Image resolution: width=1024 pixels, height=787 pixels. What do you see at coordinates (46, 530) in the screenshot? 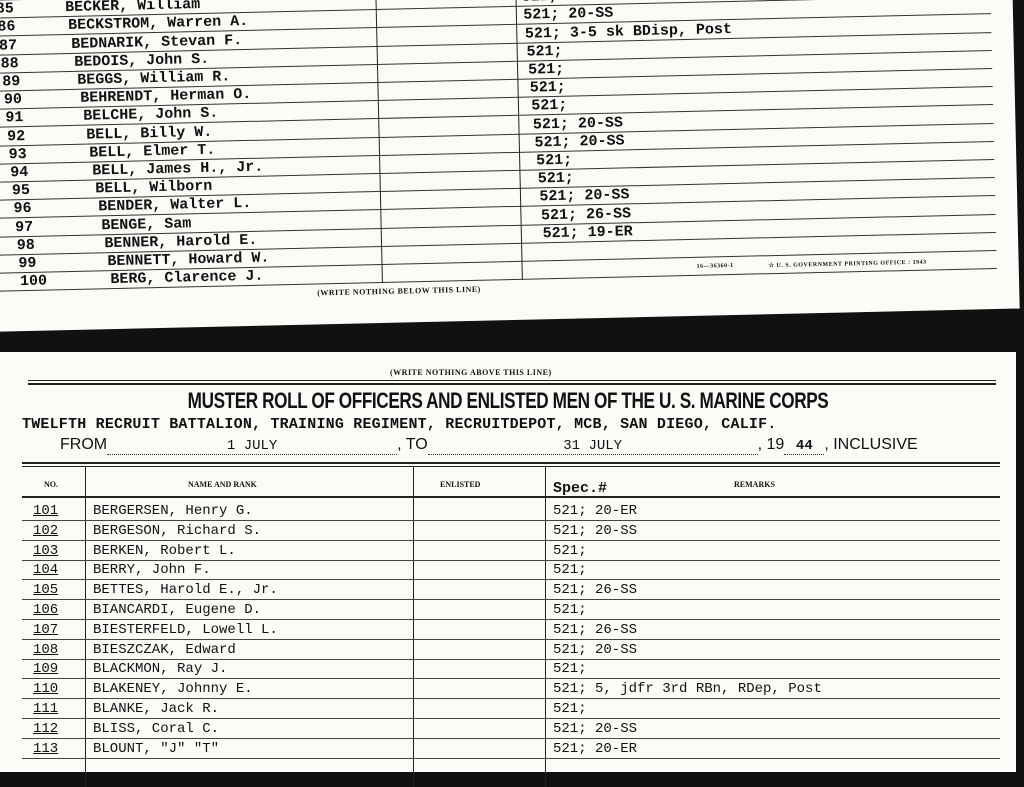
I see `row-number: 102` at bounding box center [46, 530].